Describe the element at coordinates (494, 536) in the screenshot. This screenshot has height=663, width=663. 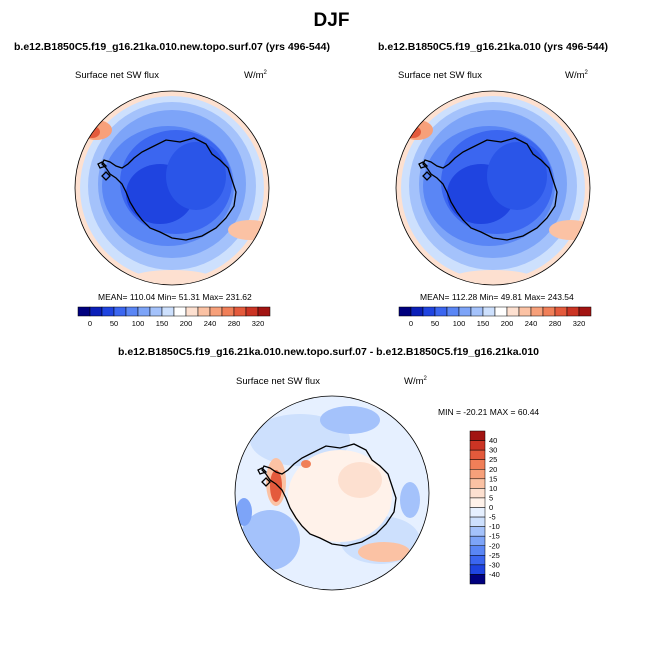
I see `diff-colorbar-tick-label: -15` at that location.